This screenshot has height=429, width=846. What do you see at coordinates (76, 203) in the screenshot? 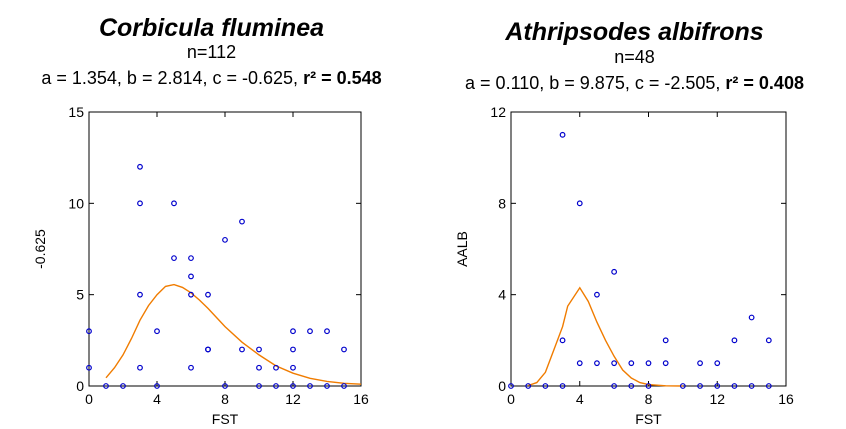
I see `y-tick-label: 10` at bounding box center [76, 203].